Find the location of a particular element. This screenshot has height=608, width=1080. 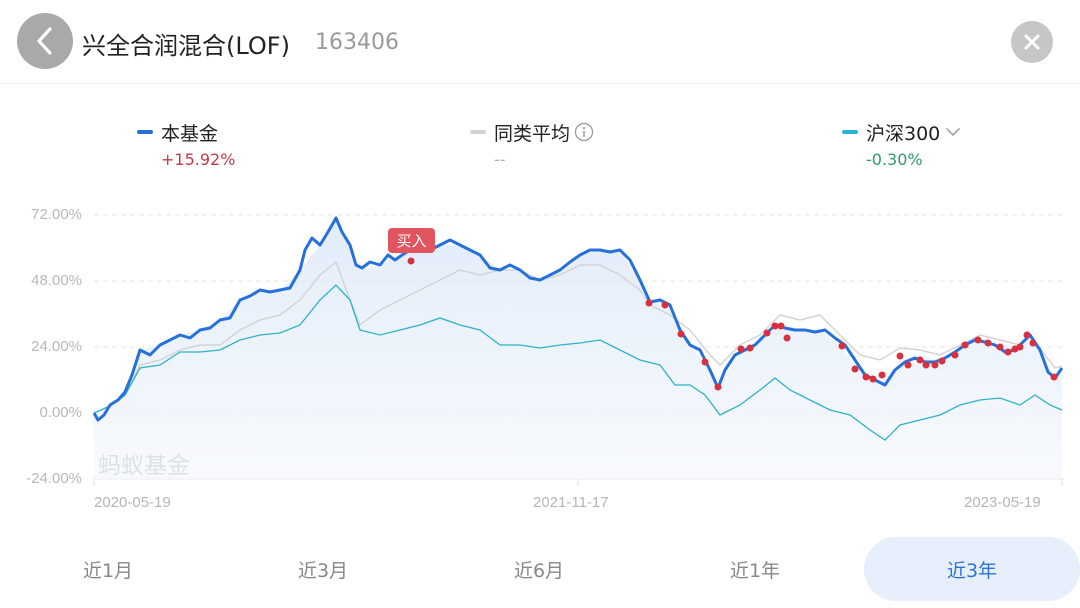

x-tick-label: 2023-05-19 is located at coordinates (1002, 502).